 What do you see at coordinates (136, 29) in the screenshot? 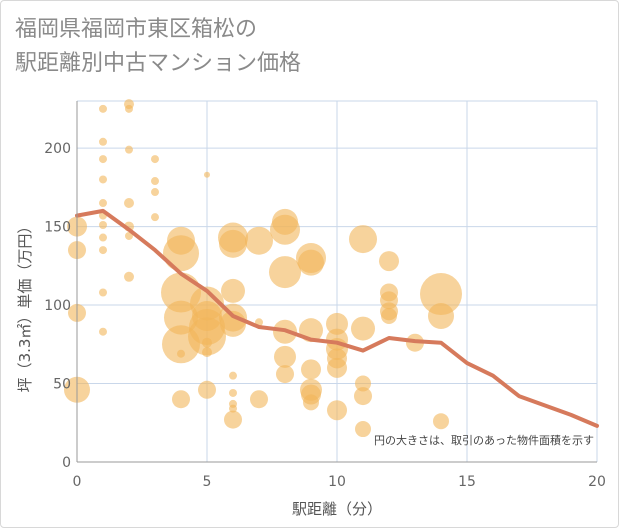
I see `chart-title-line1: 福岡県福岡市東区箱松の` at bounding box center [136, 29].